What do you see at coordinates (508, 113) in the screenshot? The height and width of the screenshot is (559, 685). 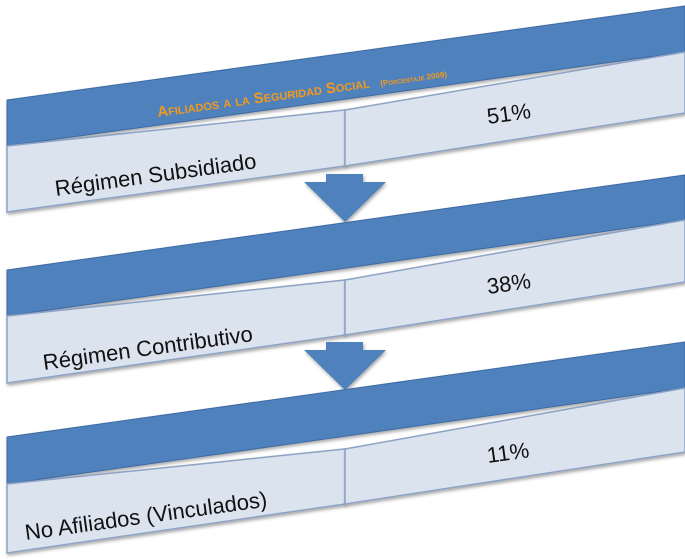 I see `row-value-1: 51%` at bounding box center [508, 113].